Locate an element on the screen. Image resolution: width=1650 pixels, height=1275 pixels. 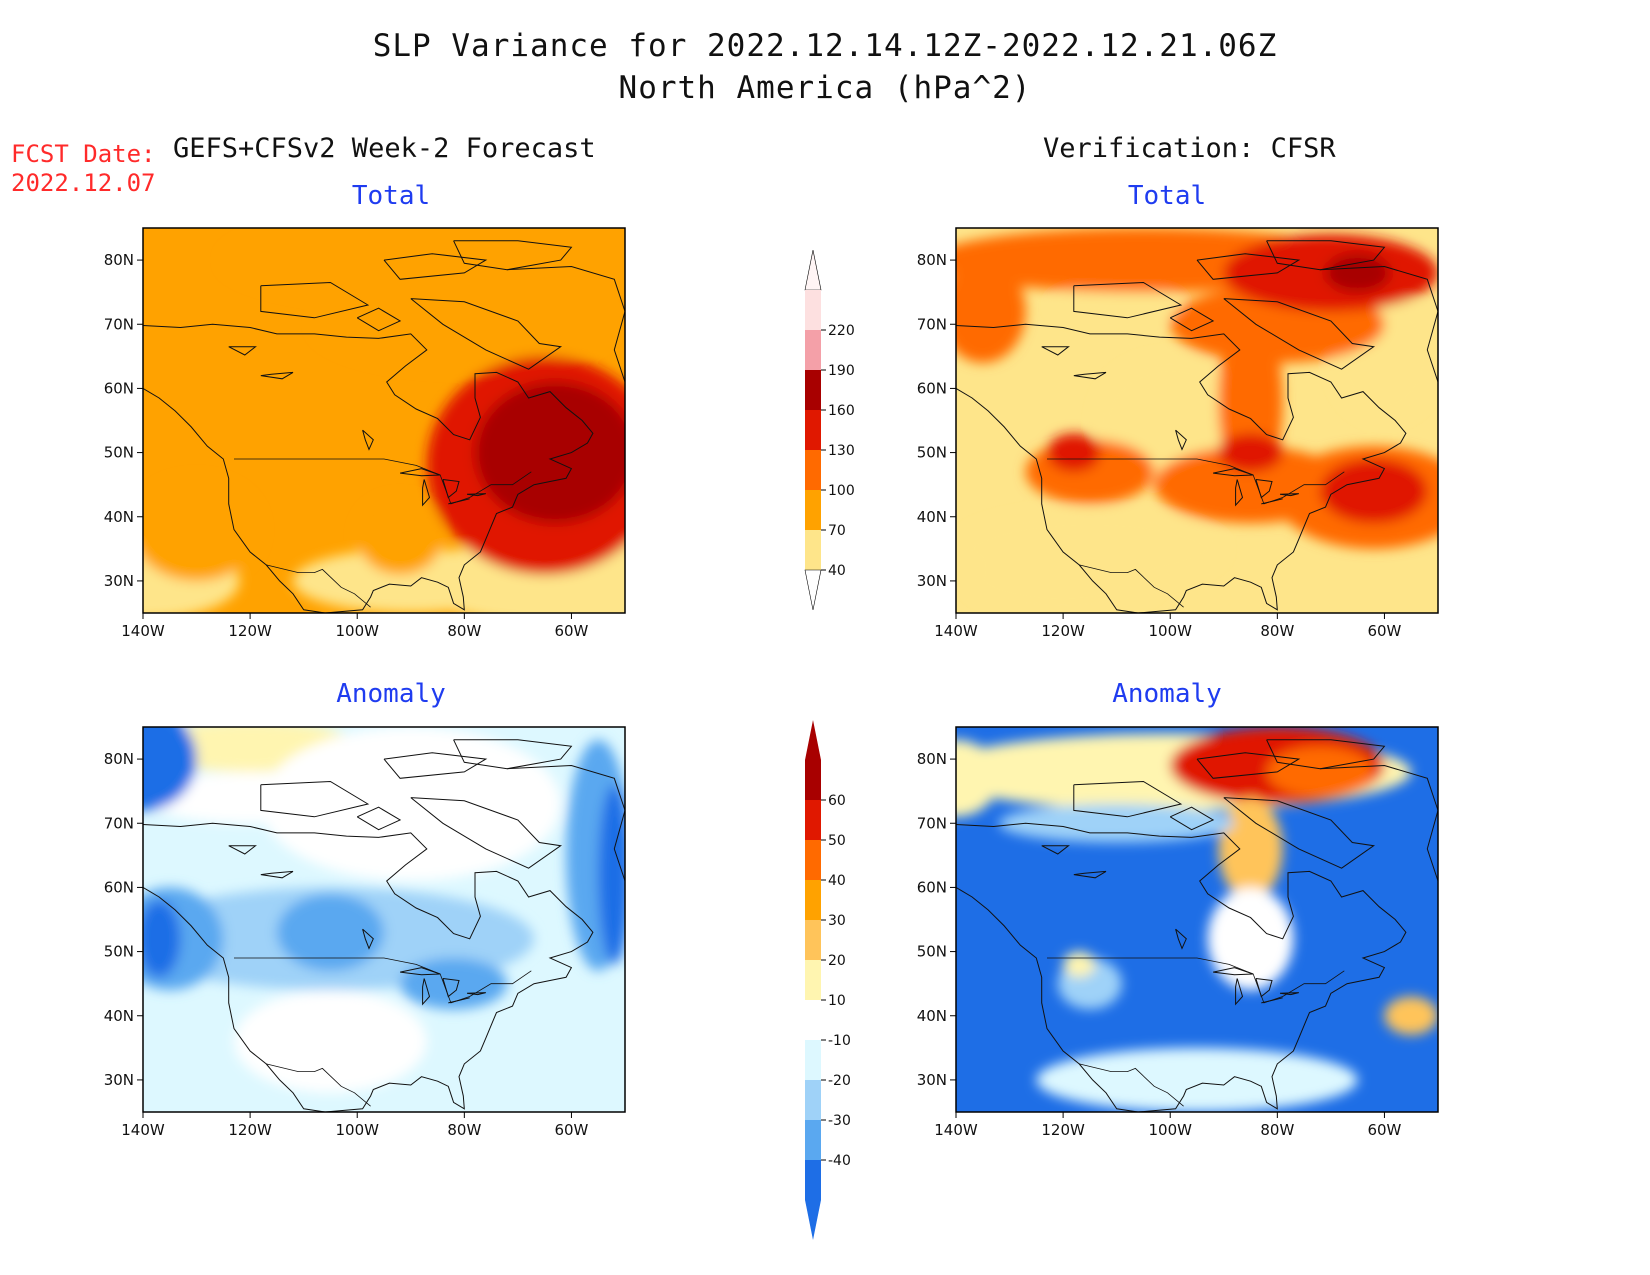
verification-total-map-frame is located at coordinates (1197, 420).